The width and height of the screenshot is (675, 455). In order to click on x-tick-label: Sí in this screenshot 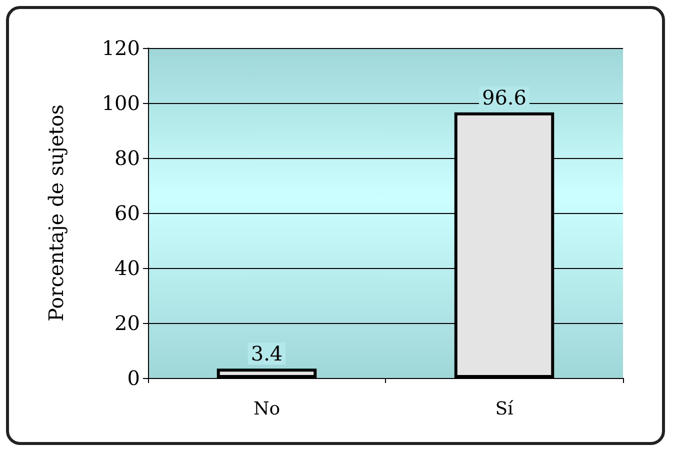, I will do `click(504, 409)`.